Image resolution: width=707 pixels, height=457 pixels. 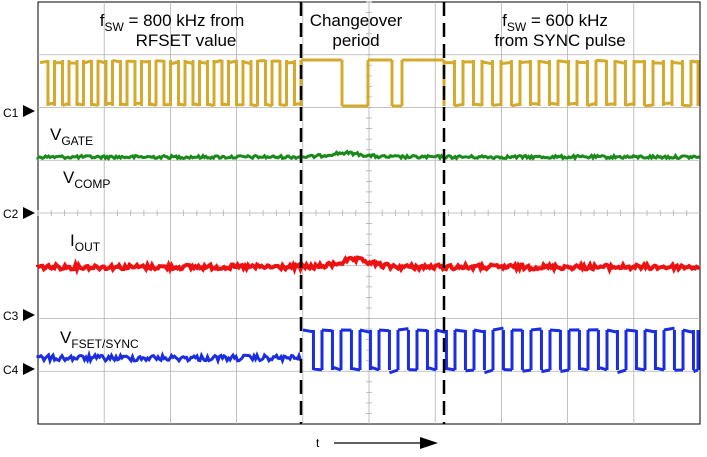 I want to click on time-arrow-head, so click(x=429, y=443).